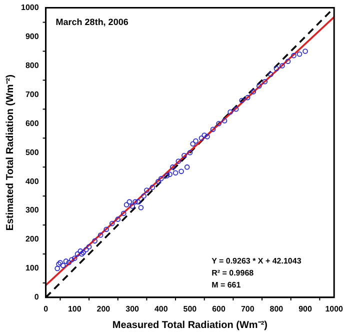 Image resolution: width=346 pixels, height=335 pixels. Describe the element at coordinates (32, 210) in the screenshot. I see `y-tick-label: 300` at that location.